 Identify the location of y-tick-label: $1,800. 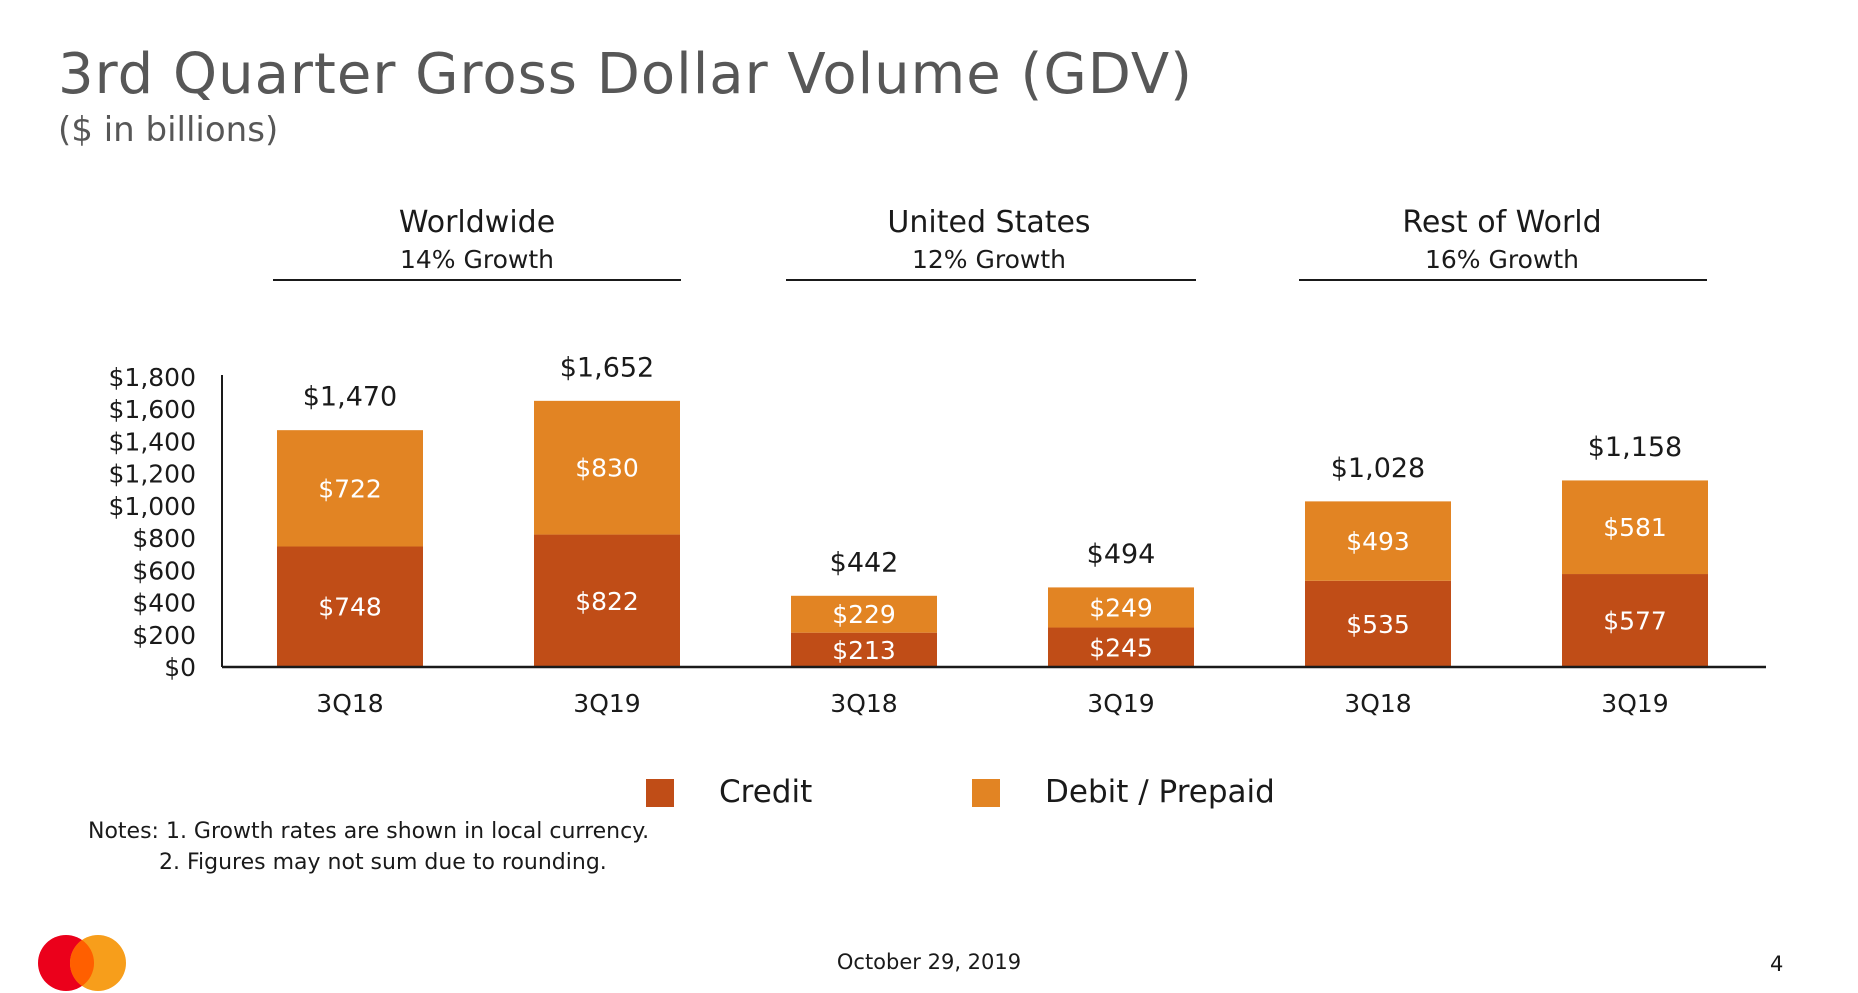
(152, 377).